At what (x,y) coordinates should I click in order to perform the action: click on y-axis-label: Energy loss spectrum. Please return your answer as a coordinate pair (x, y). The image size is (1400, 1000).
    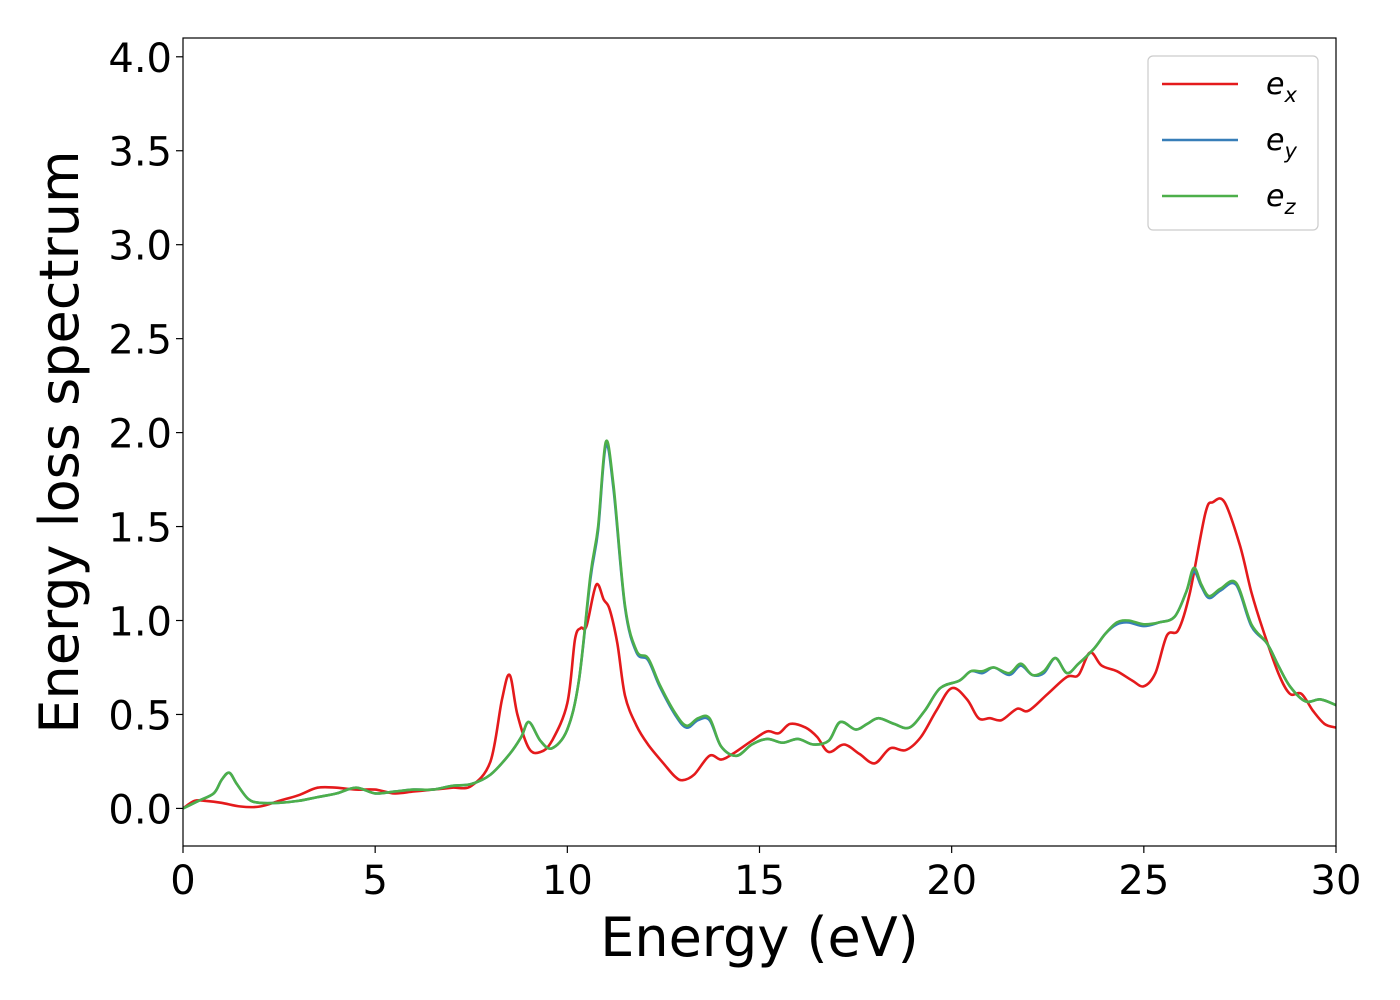
    Looking at the image, I should click on (59, 441).